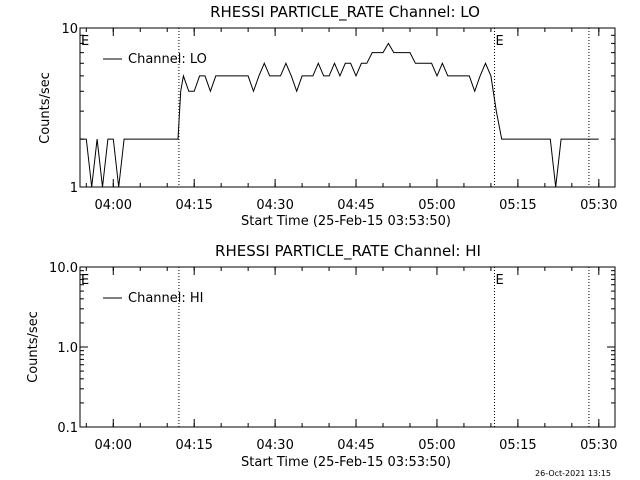  What do you see at coordinates (67, 428) in the screenshot?
I see `y-tick-label: 0.1` at bounding box center [67, 428].